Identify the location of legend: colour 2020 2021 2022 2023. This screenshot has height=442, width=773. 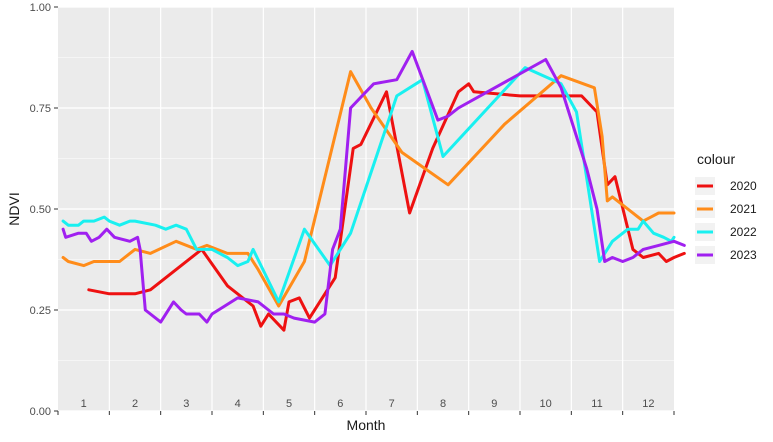
(726, 207).